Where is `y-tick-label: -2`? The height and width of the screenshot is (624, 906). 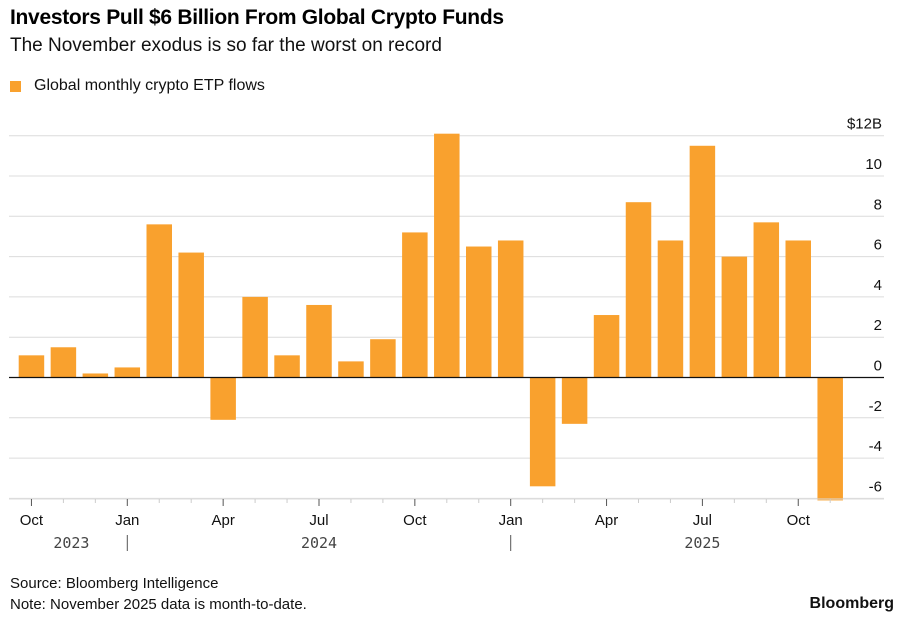 y-tick-label: -2 is located at coordinates (875, 406).